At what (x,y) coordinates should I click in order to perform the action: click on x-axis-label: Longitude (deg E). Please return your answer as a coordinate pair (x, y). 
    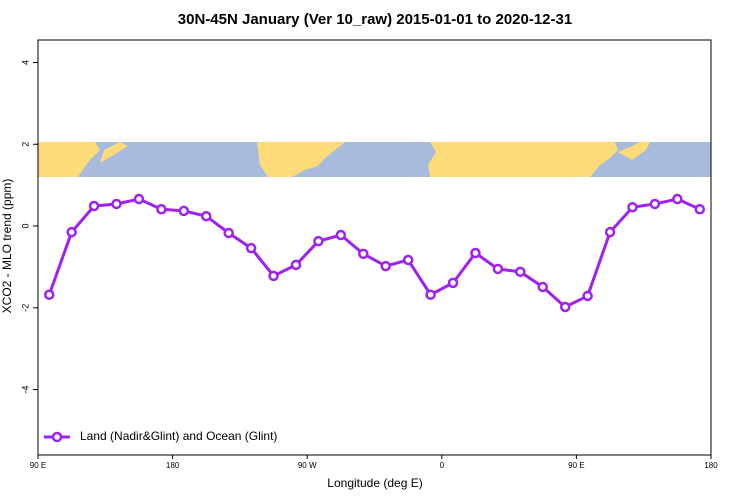
    Looking at the image, I should click on (374, 483).